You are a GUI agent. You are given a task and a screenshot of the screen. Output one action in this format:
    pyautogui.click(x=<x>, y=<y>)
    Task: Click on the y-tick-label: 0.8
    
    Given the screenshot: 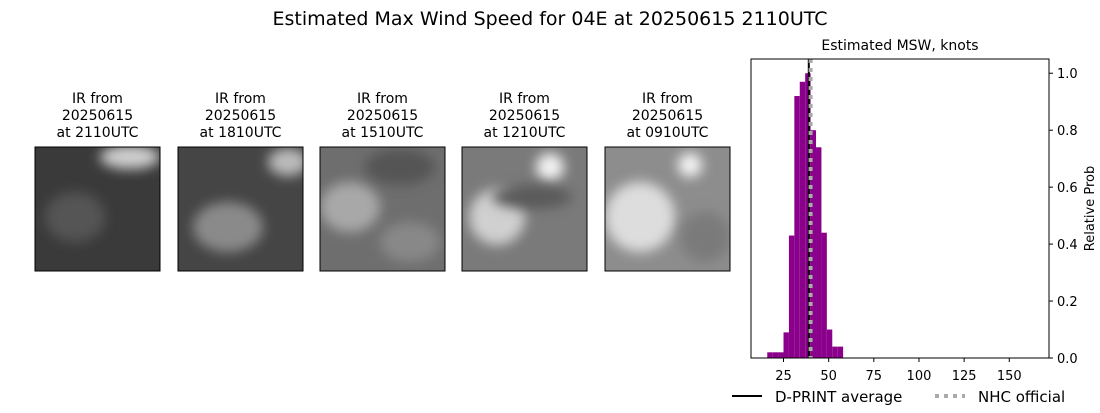 What is the action you would take?
    pyautogui.click(x=1067, y=131)
    